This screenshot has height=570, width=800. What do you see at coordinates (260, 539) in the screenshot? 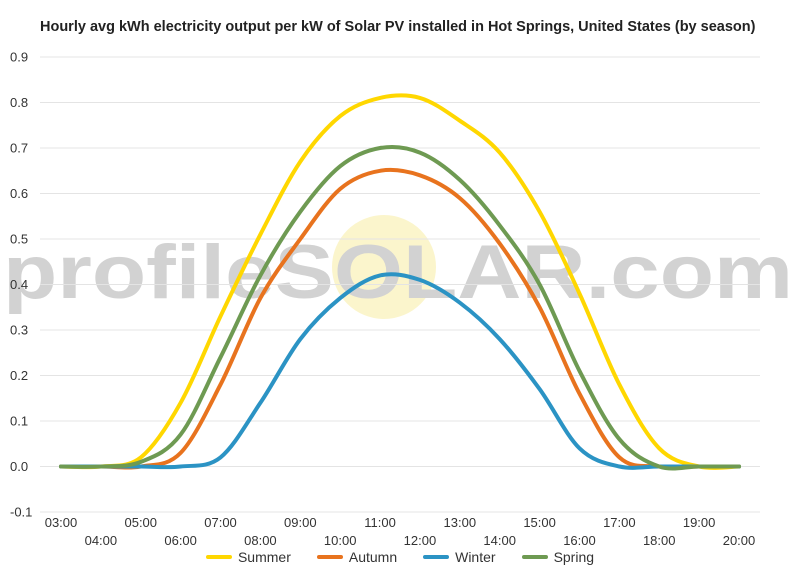
I see `x-tick-label: 08:00` at bounding box center [260, 539].